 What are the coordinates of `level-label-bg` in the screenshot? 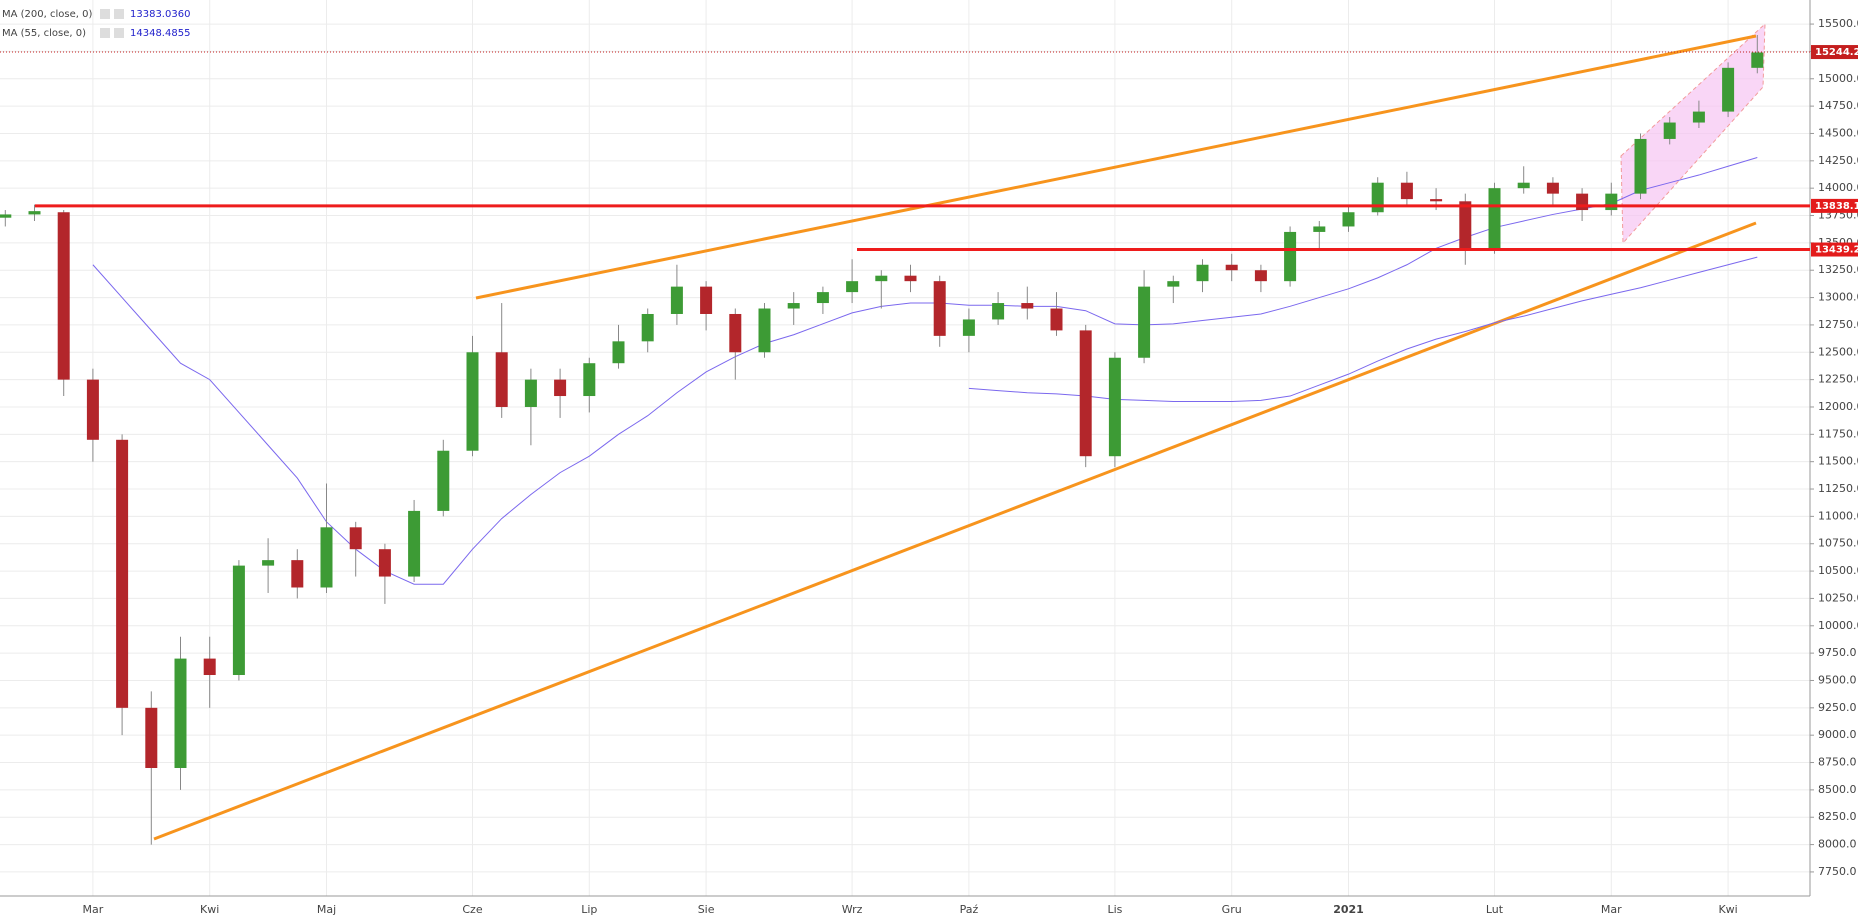 It's located at (1834, 205).